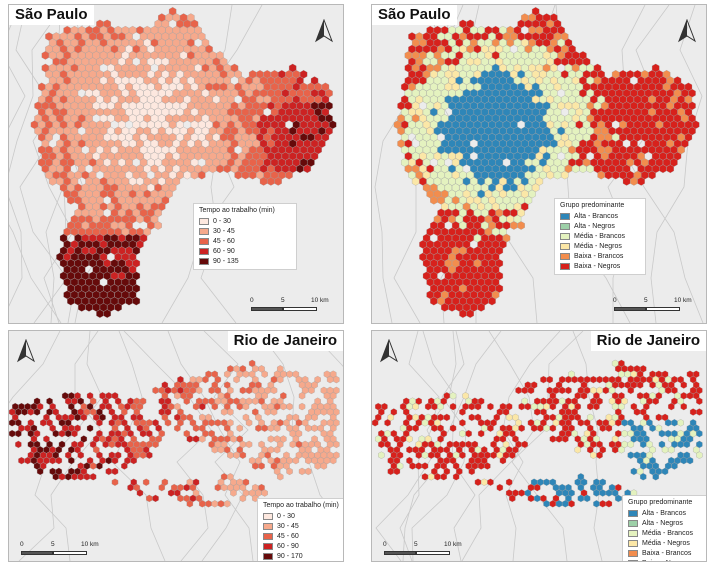 The height and width of the screenshot is (565, 715). What do you see at coordinates (245, 221) in the screenshot?
I see `legend-item: 0 - 30` at bounding box center [245, 221].